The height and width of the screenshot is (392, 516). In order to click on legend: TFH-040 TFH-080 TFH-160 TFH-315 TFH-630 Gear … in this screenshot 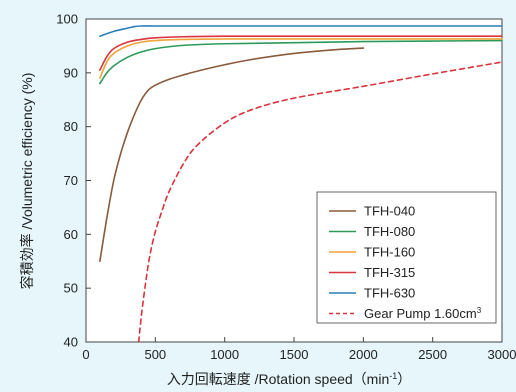, I will do `click(406, 257)`.